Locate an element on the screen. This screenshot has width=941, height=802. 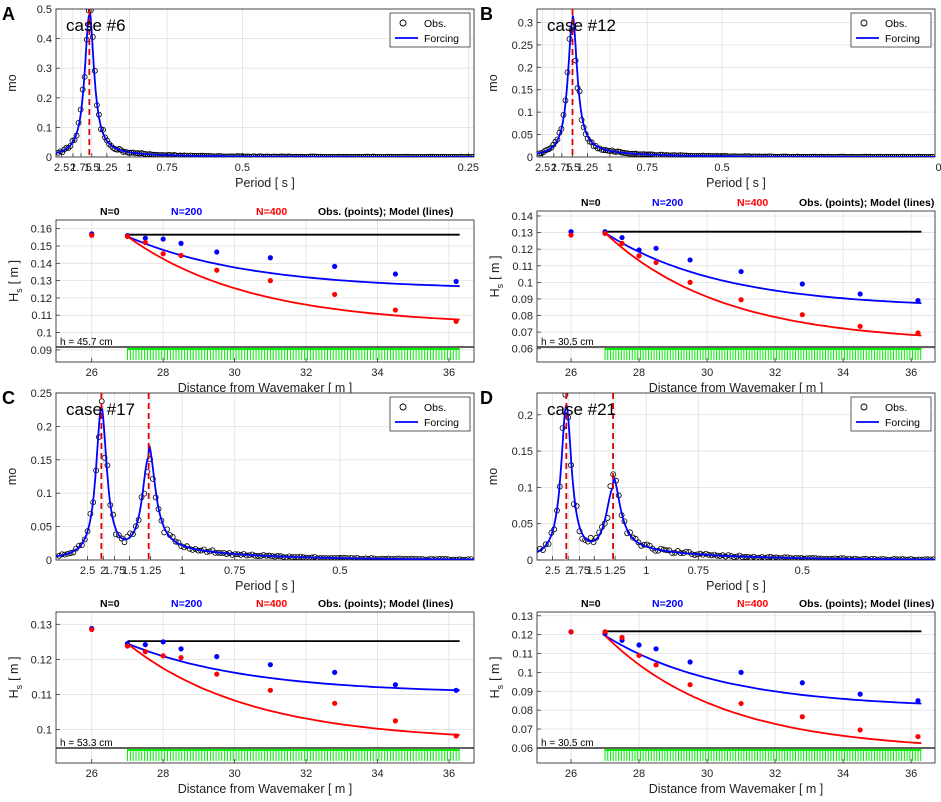
height-vegetation-field is located at coordinates (293, 755).